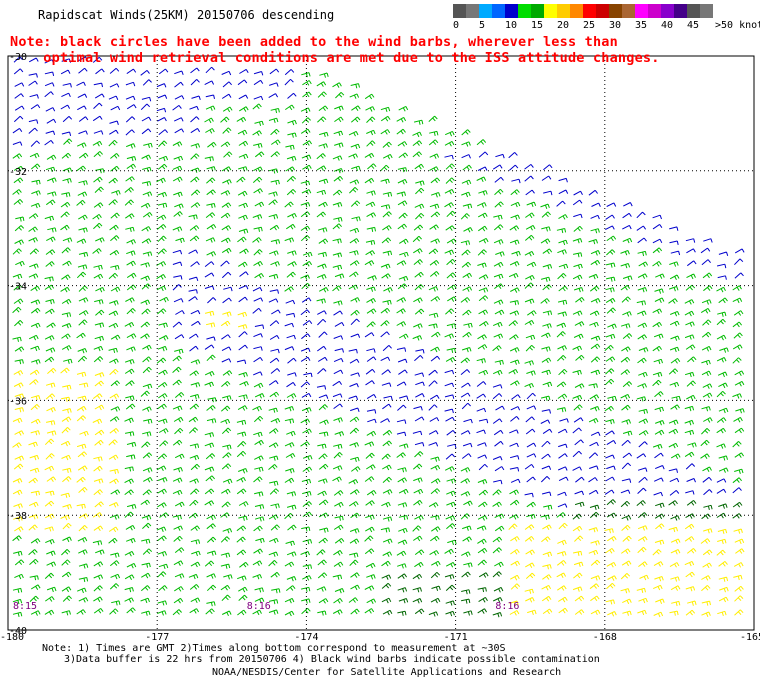 This screenshot has height=688, width=760. What do you see at coordinates (544, 11) in the screenshot?
I see `colorbar-swatch` at bounding box center [544, 11].